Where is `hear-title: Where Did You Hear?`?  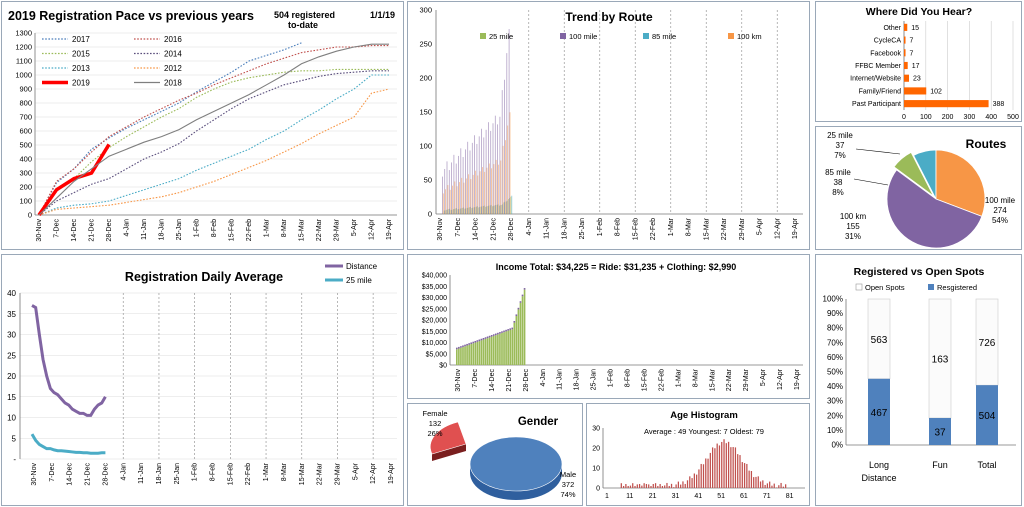 hear-title: Where Did You Hear? is located at coordinates (919, 12).